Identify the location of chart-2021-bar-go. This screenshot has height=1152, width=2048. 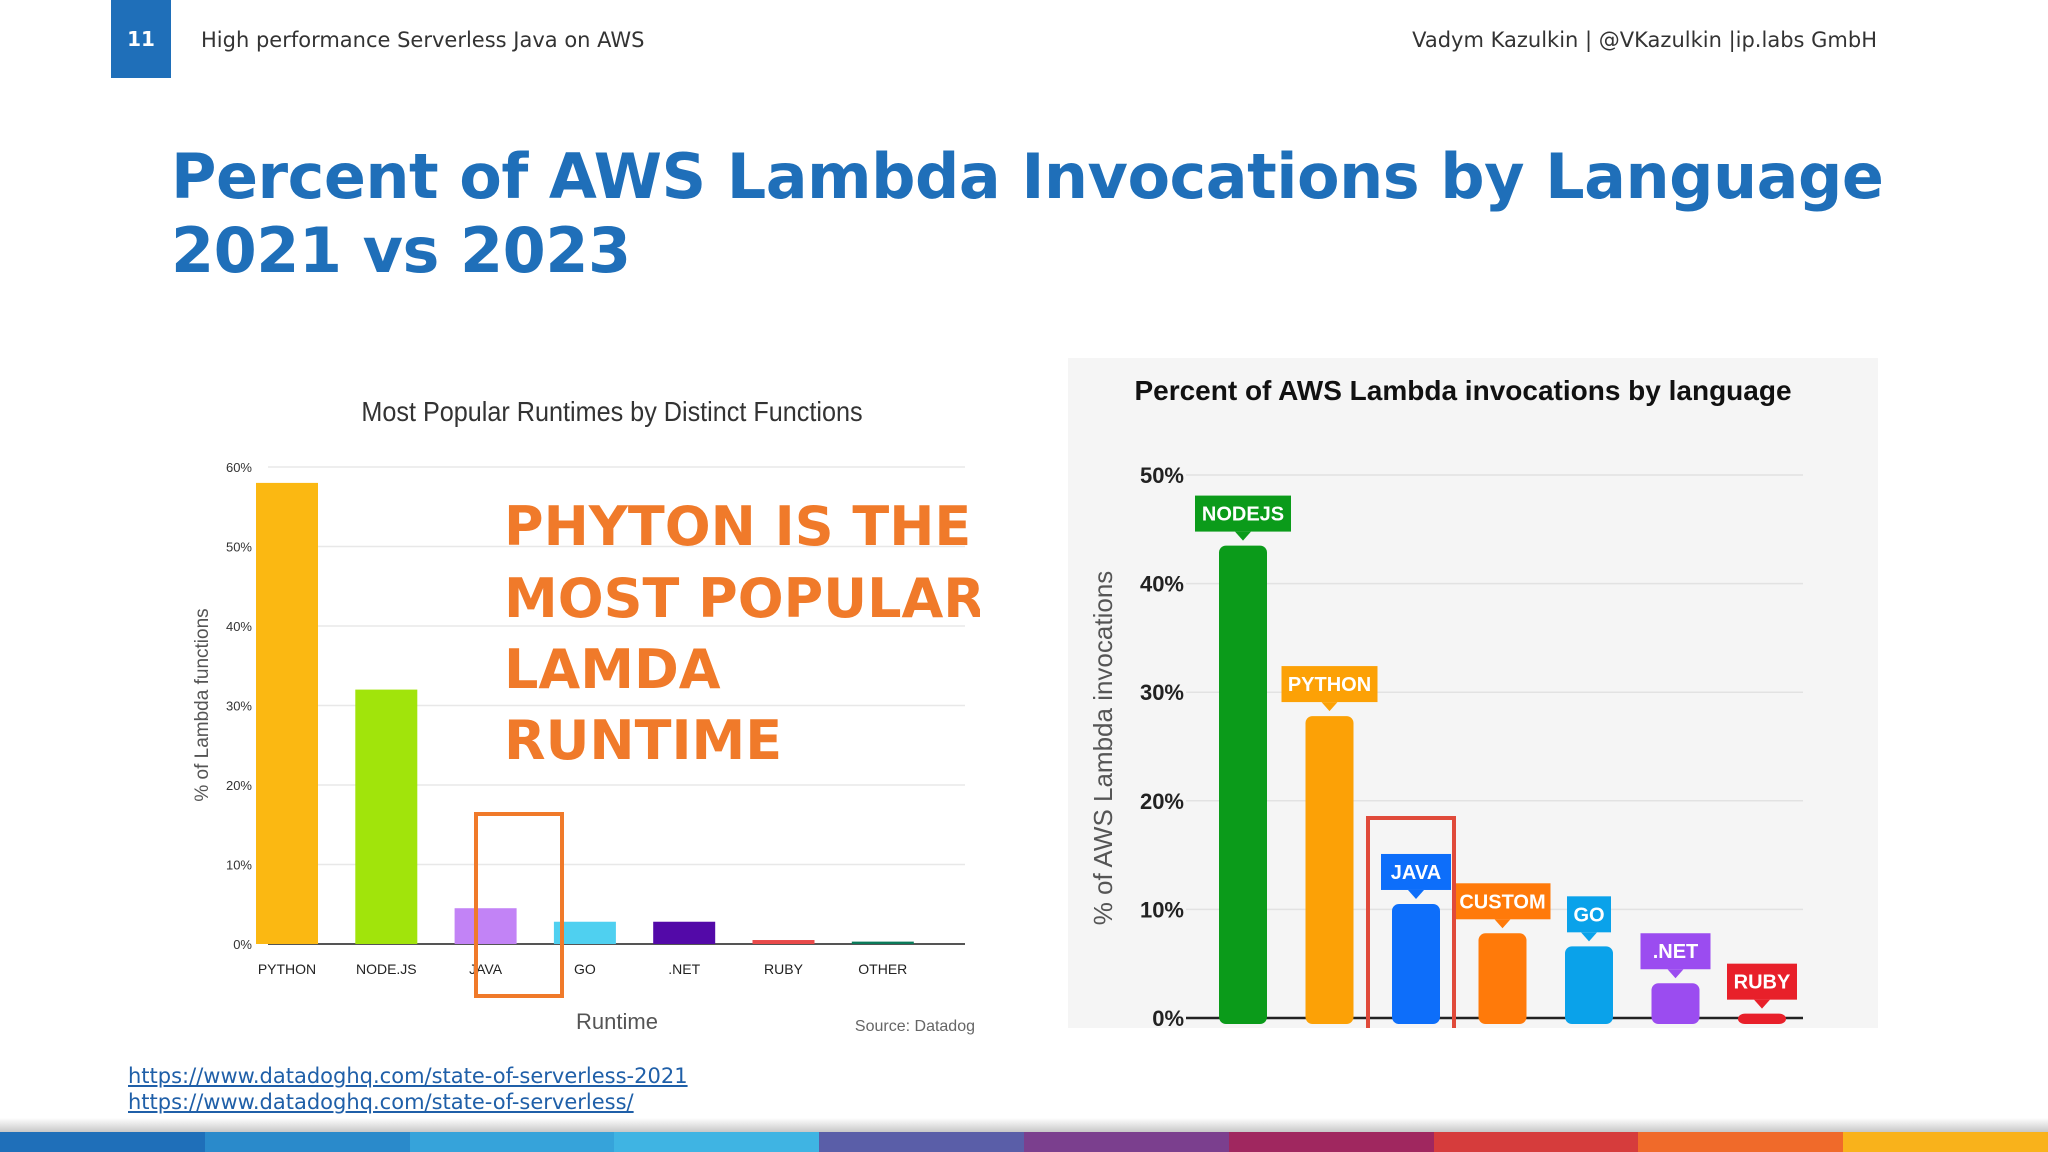
(584, 932).